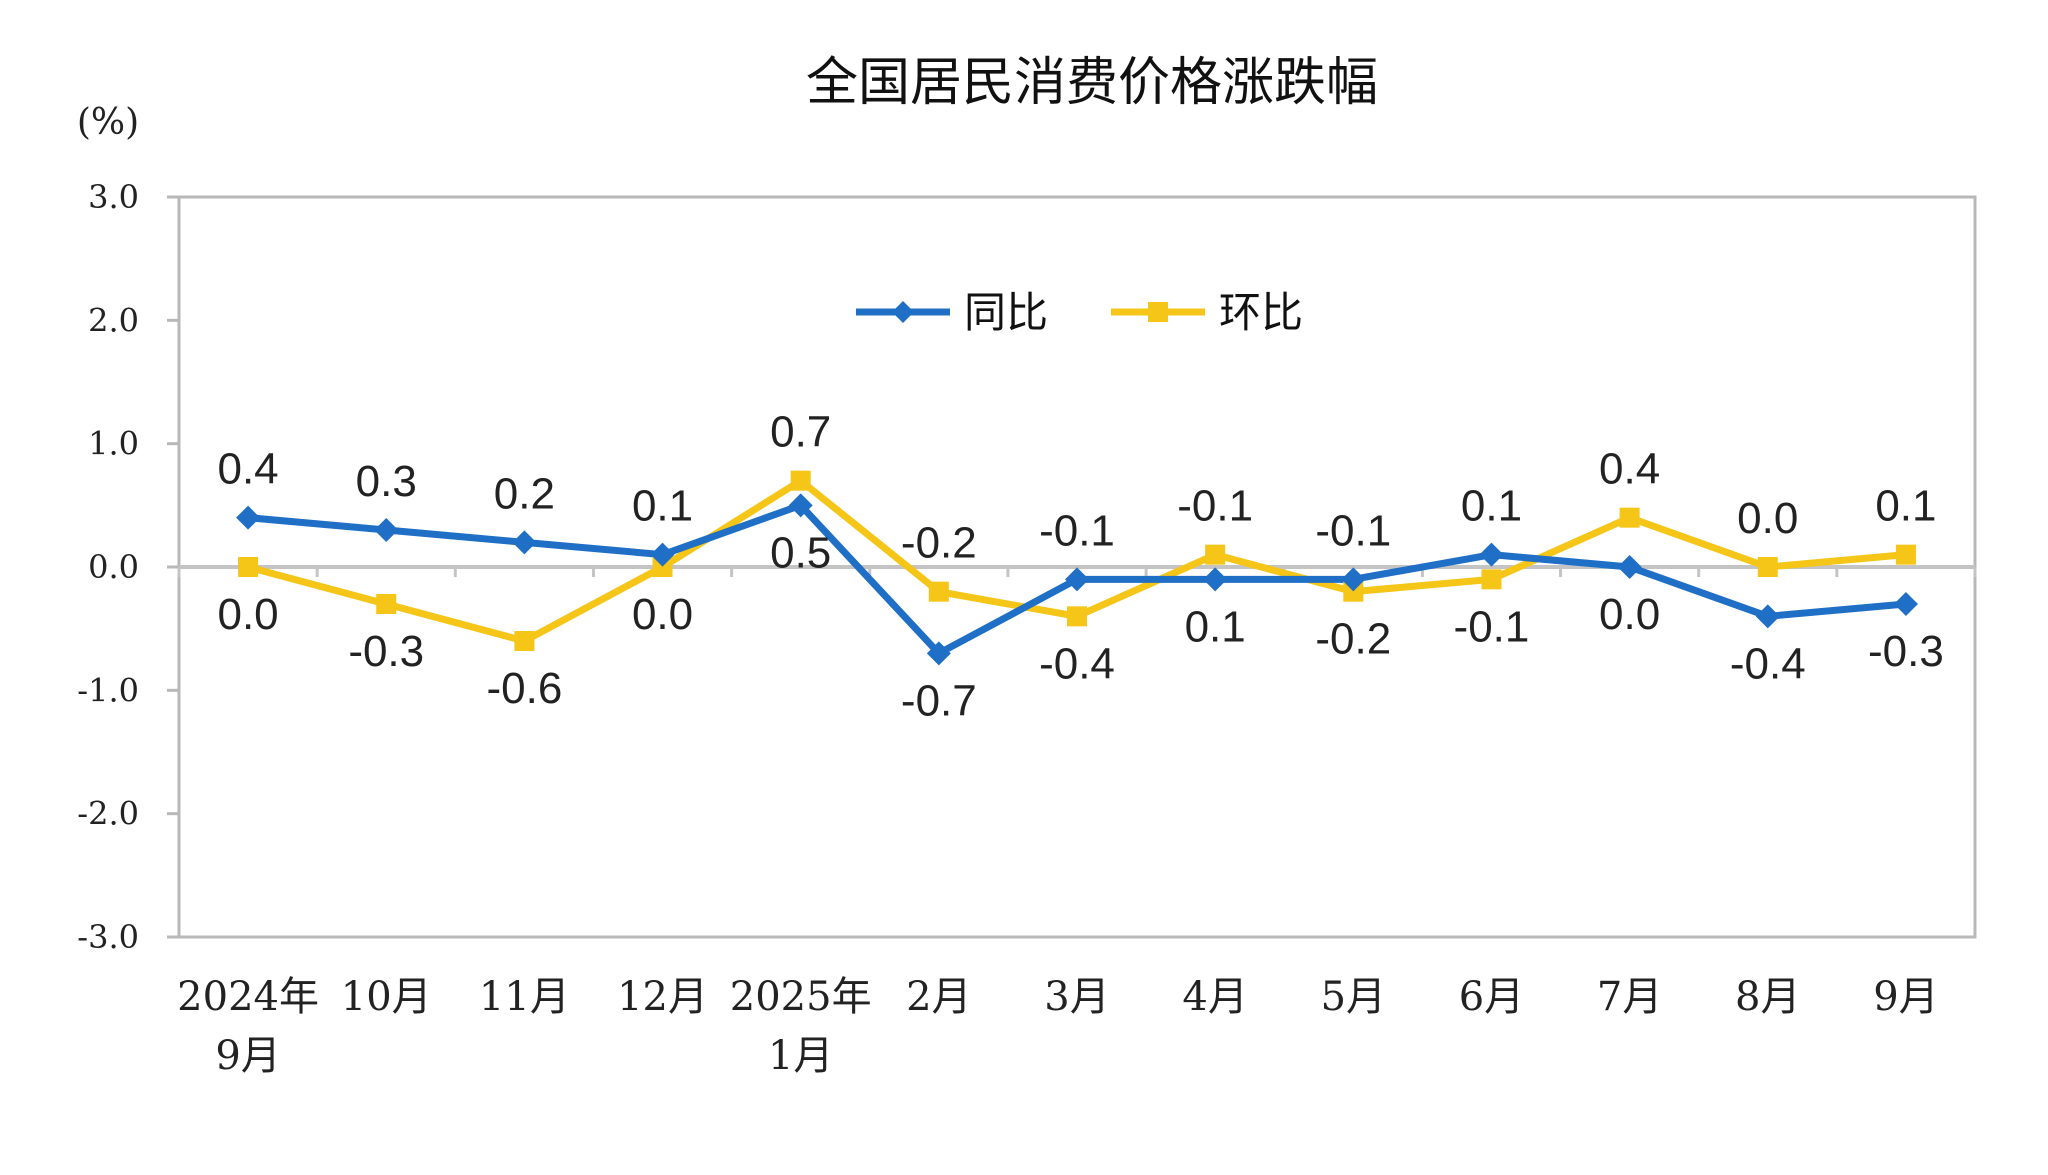 The height and width of the screenshot is (1175, 2048). What do you see at coordinates (248, 997) in the screenshot?
I see `x-tick-label: 2024年` at bounding box center [248, 997].